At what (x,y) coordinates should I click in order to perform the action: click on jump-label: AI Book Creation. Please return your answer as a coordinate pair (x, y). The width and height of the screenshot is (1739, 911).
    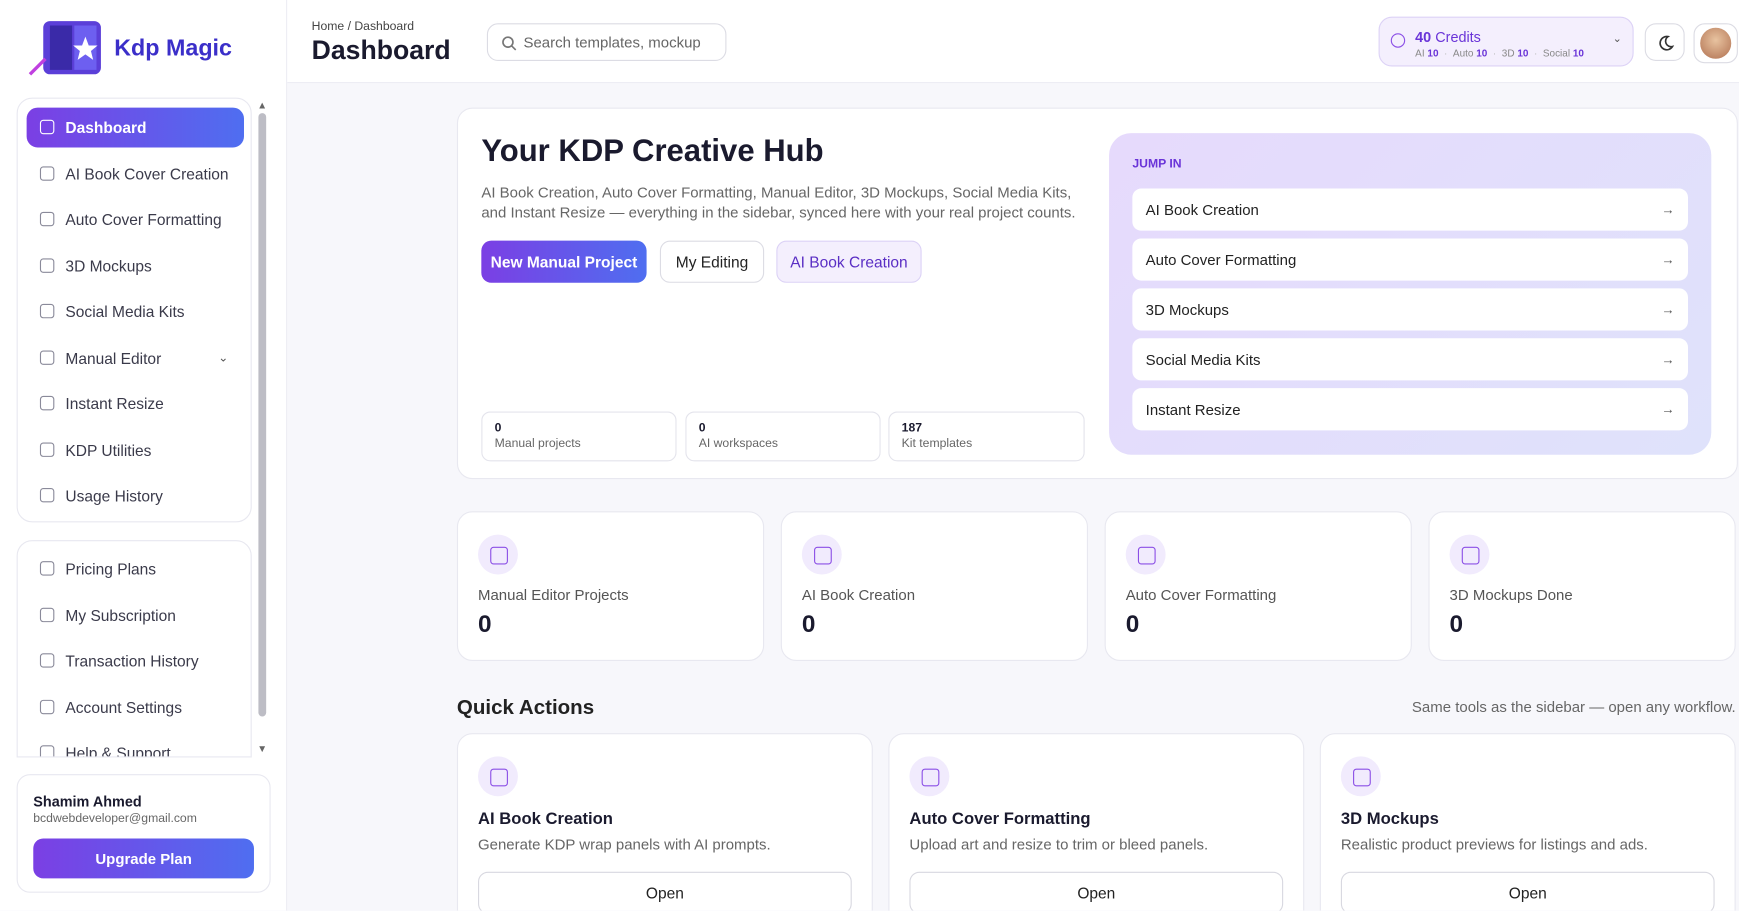
    Looking at the image, I should click on (1202, 209).